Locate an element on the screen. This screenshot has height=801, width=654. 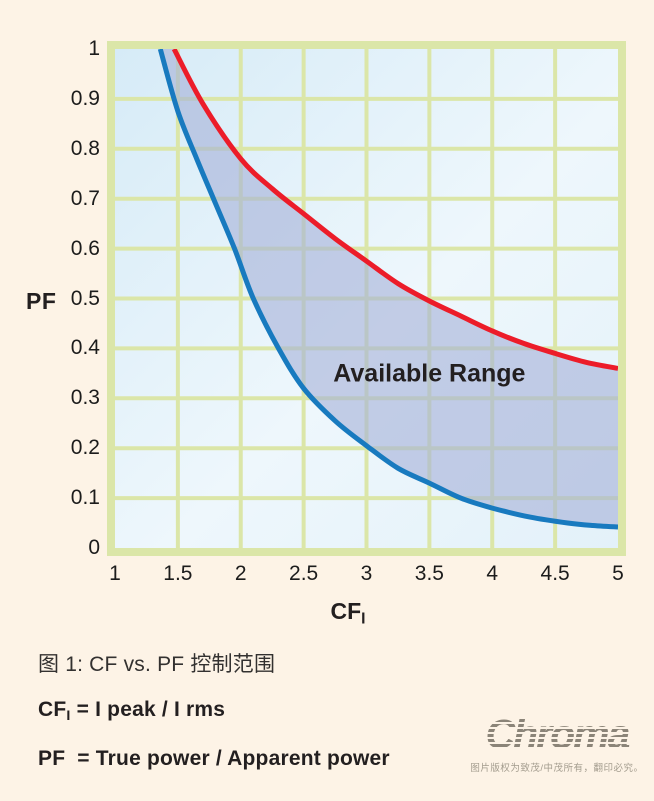
y-tick-label: 0.8 is located at coordinates (85, 148).